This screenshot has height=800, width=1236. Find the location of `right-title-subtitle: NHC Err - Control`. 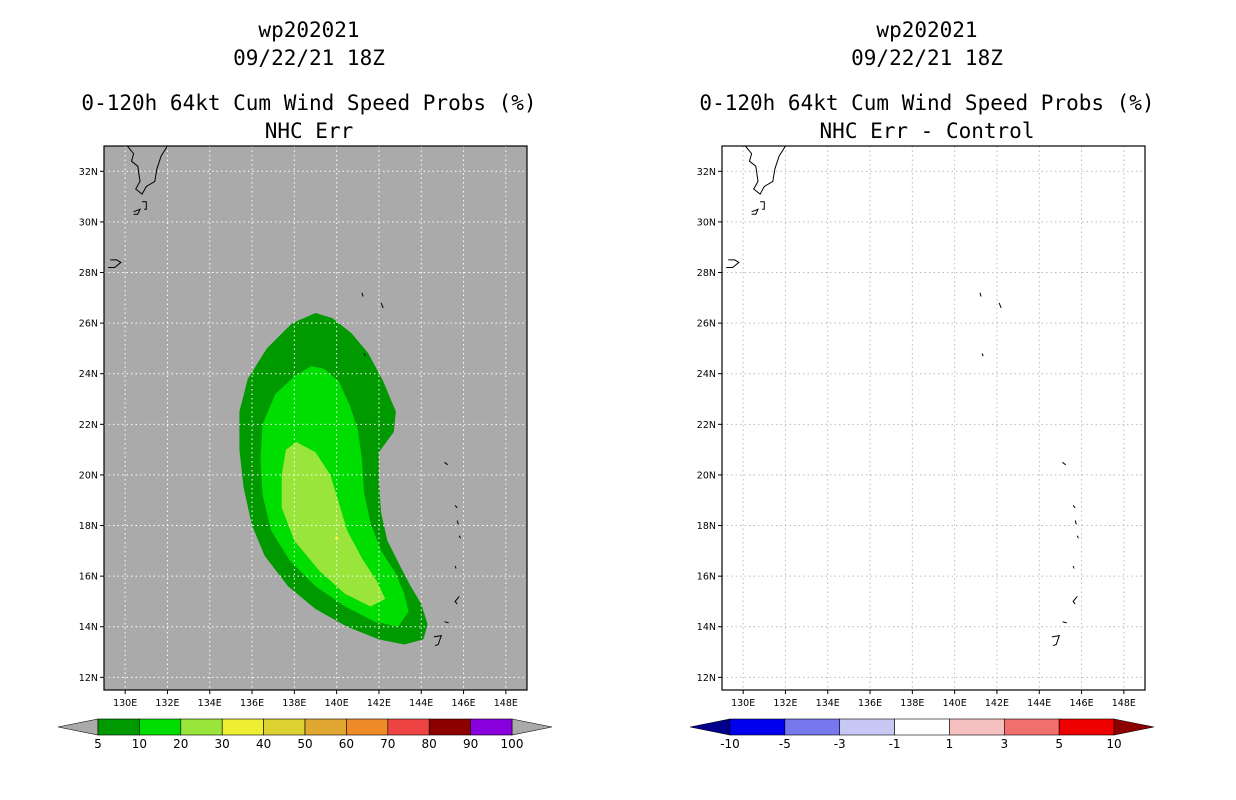

right-title-subtitle: NHC Err - Control is located at coordinates (927, 131).